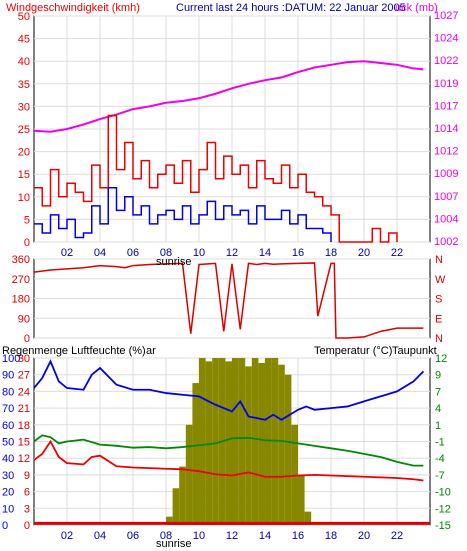 Image resolution: width=467 pixels, height=551 pixels. Describe the element at coordinates (8, 493) in the screenshot. I see `humidity-y-tick: 20` at that location.